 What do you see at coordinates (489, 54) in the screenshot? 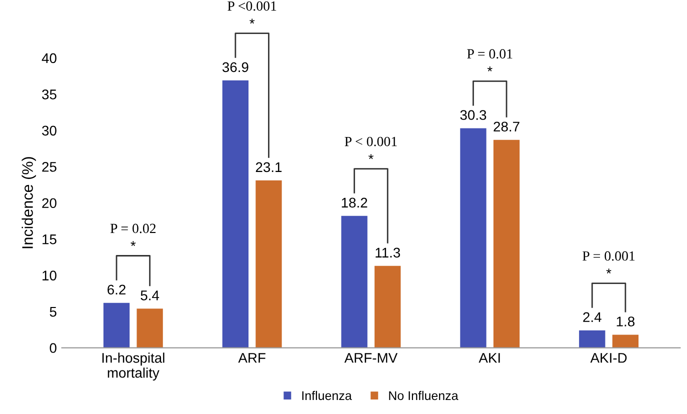
I see `annotation: P = 0.01` at bounding box center [489, 54].